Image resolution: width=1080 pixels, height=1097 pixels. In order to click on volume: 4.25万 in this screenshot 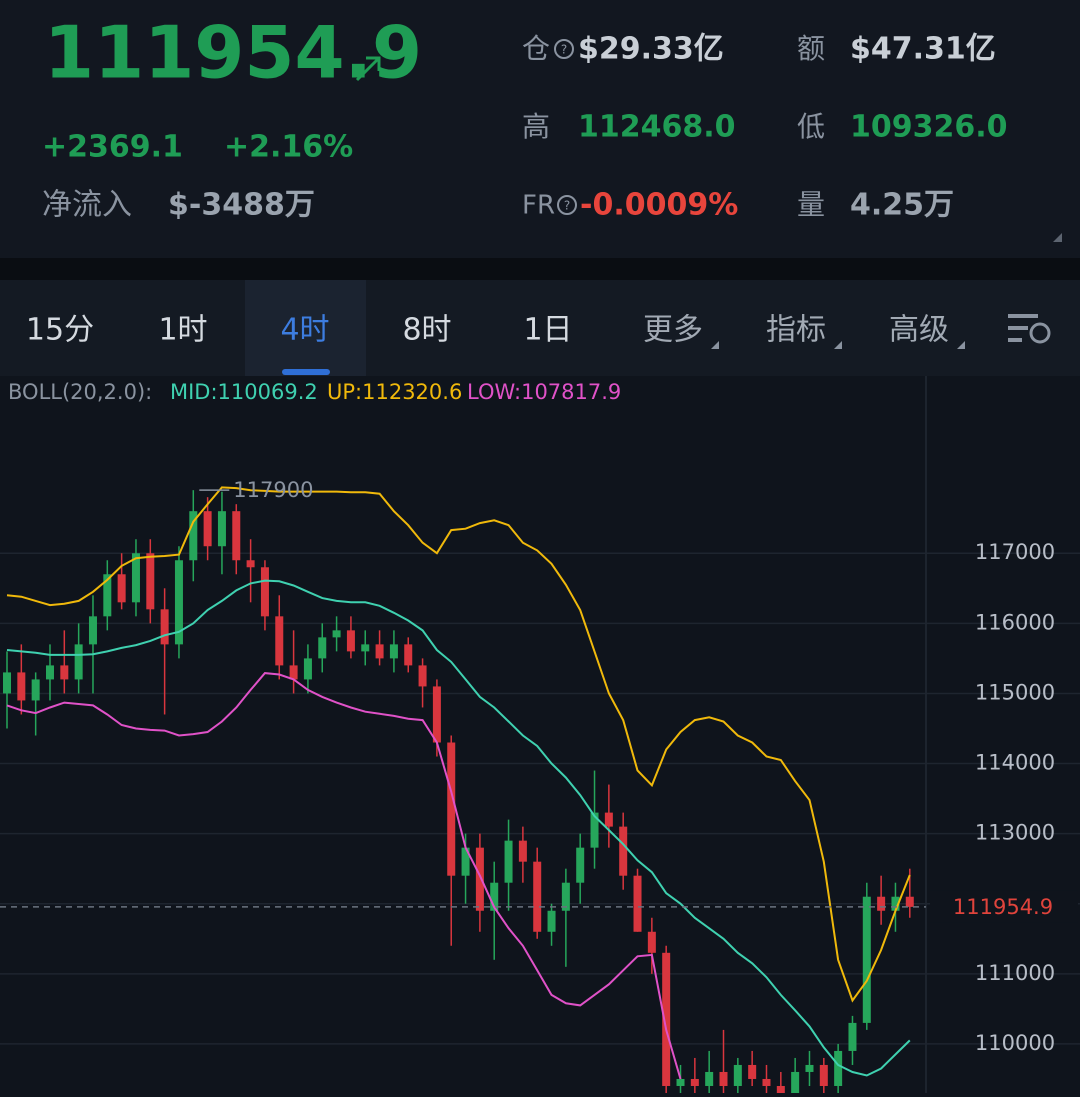, I will do `click(902, 205)`.